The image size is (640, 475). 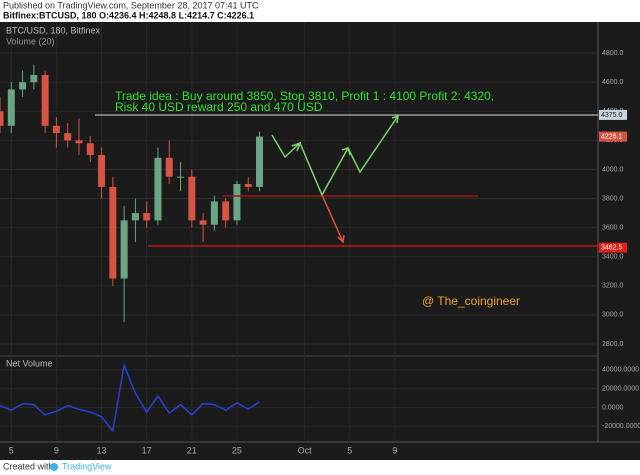 I want to click on y-tick-label: 2800.0, so click(x=613, y=344).